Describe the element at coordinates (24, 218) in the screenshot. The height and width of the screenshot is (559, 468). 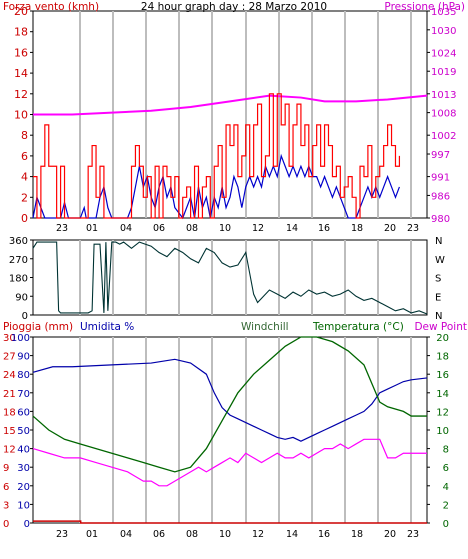
I see `panel1-left-tick-label: 0` at that location.